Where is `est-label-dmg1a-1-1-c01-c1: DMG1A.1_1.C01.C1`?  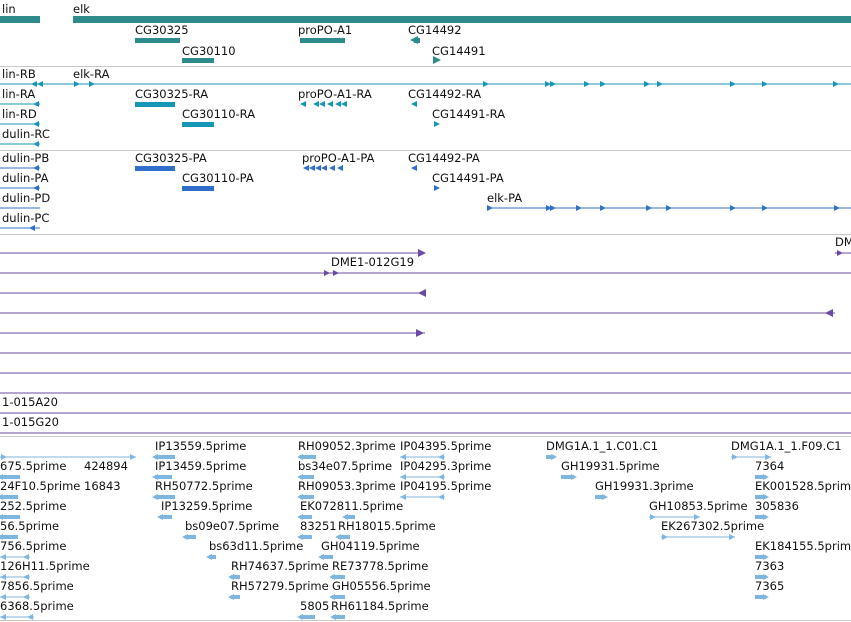 est-label-dmg1a-1-1-c01-c1: DMG1A.1_1.C01.C1 is located at coordinates (602, 446).